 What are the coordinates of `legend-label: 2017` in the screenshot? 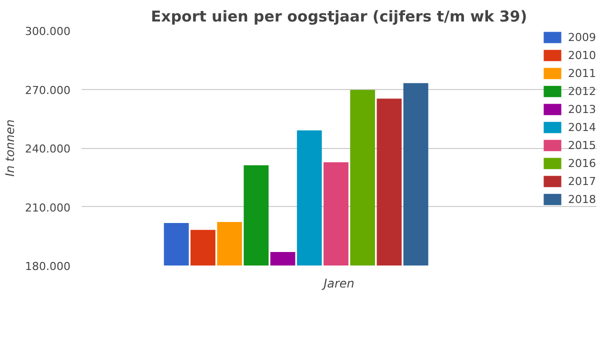 It's located at (582, 181).